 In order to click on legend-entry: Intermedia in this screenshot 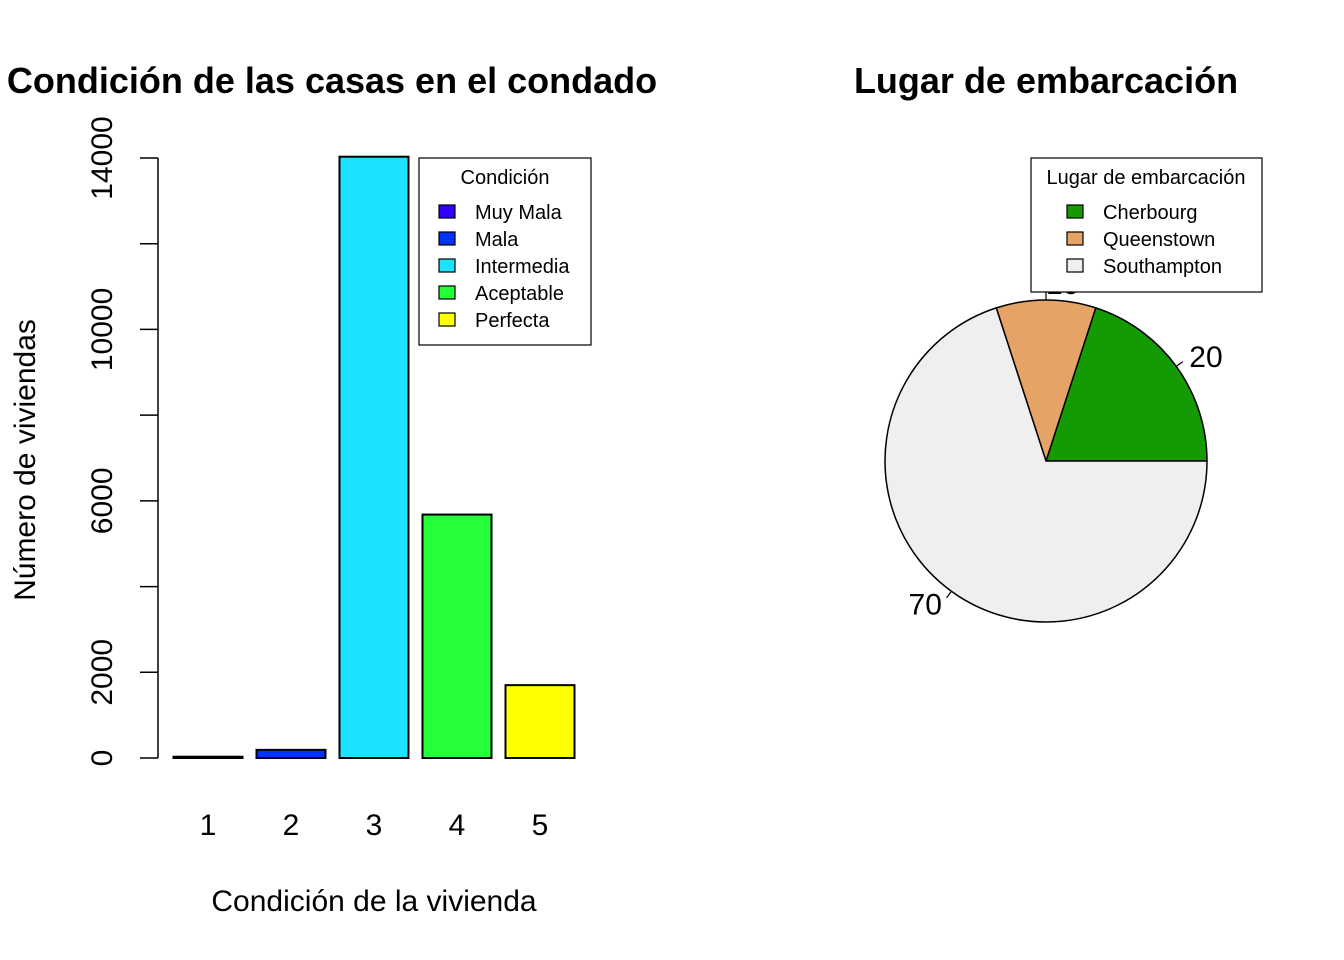, I will do `click(522, 267)`.